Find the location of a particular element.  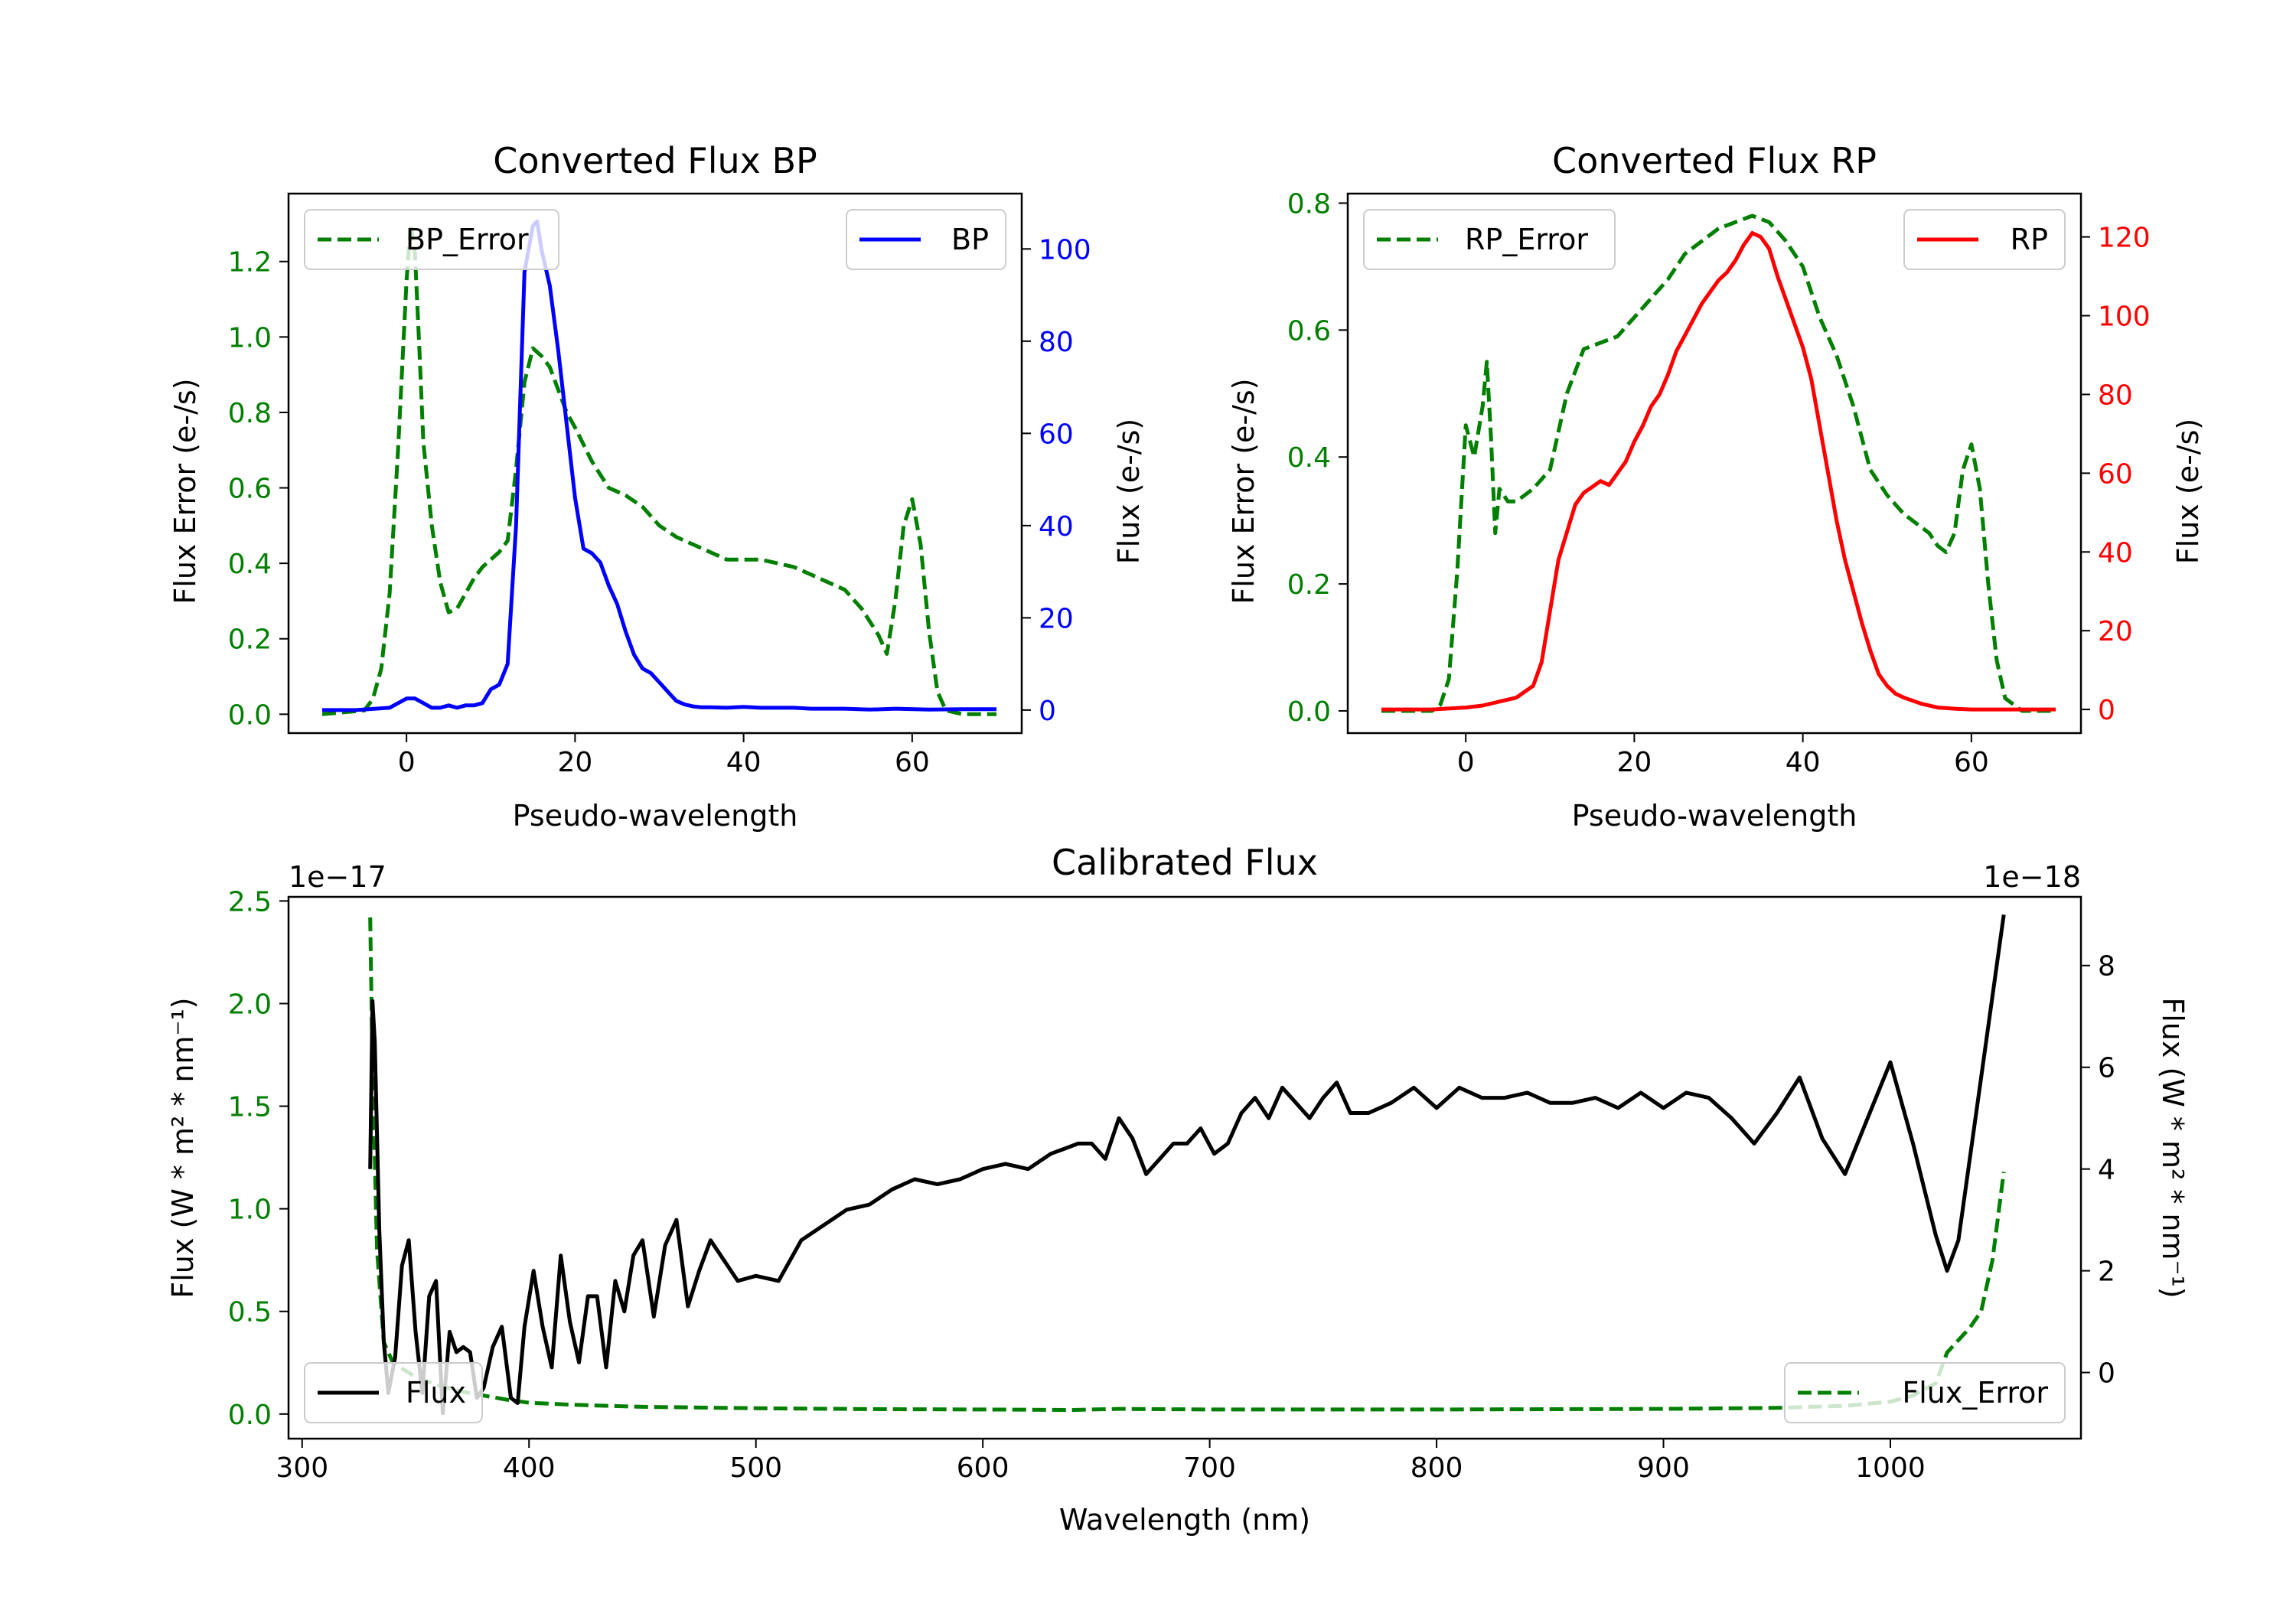

rp-x-tick-label: 0 is located at coordinates (1466, 762).